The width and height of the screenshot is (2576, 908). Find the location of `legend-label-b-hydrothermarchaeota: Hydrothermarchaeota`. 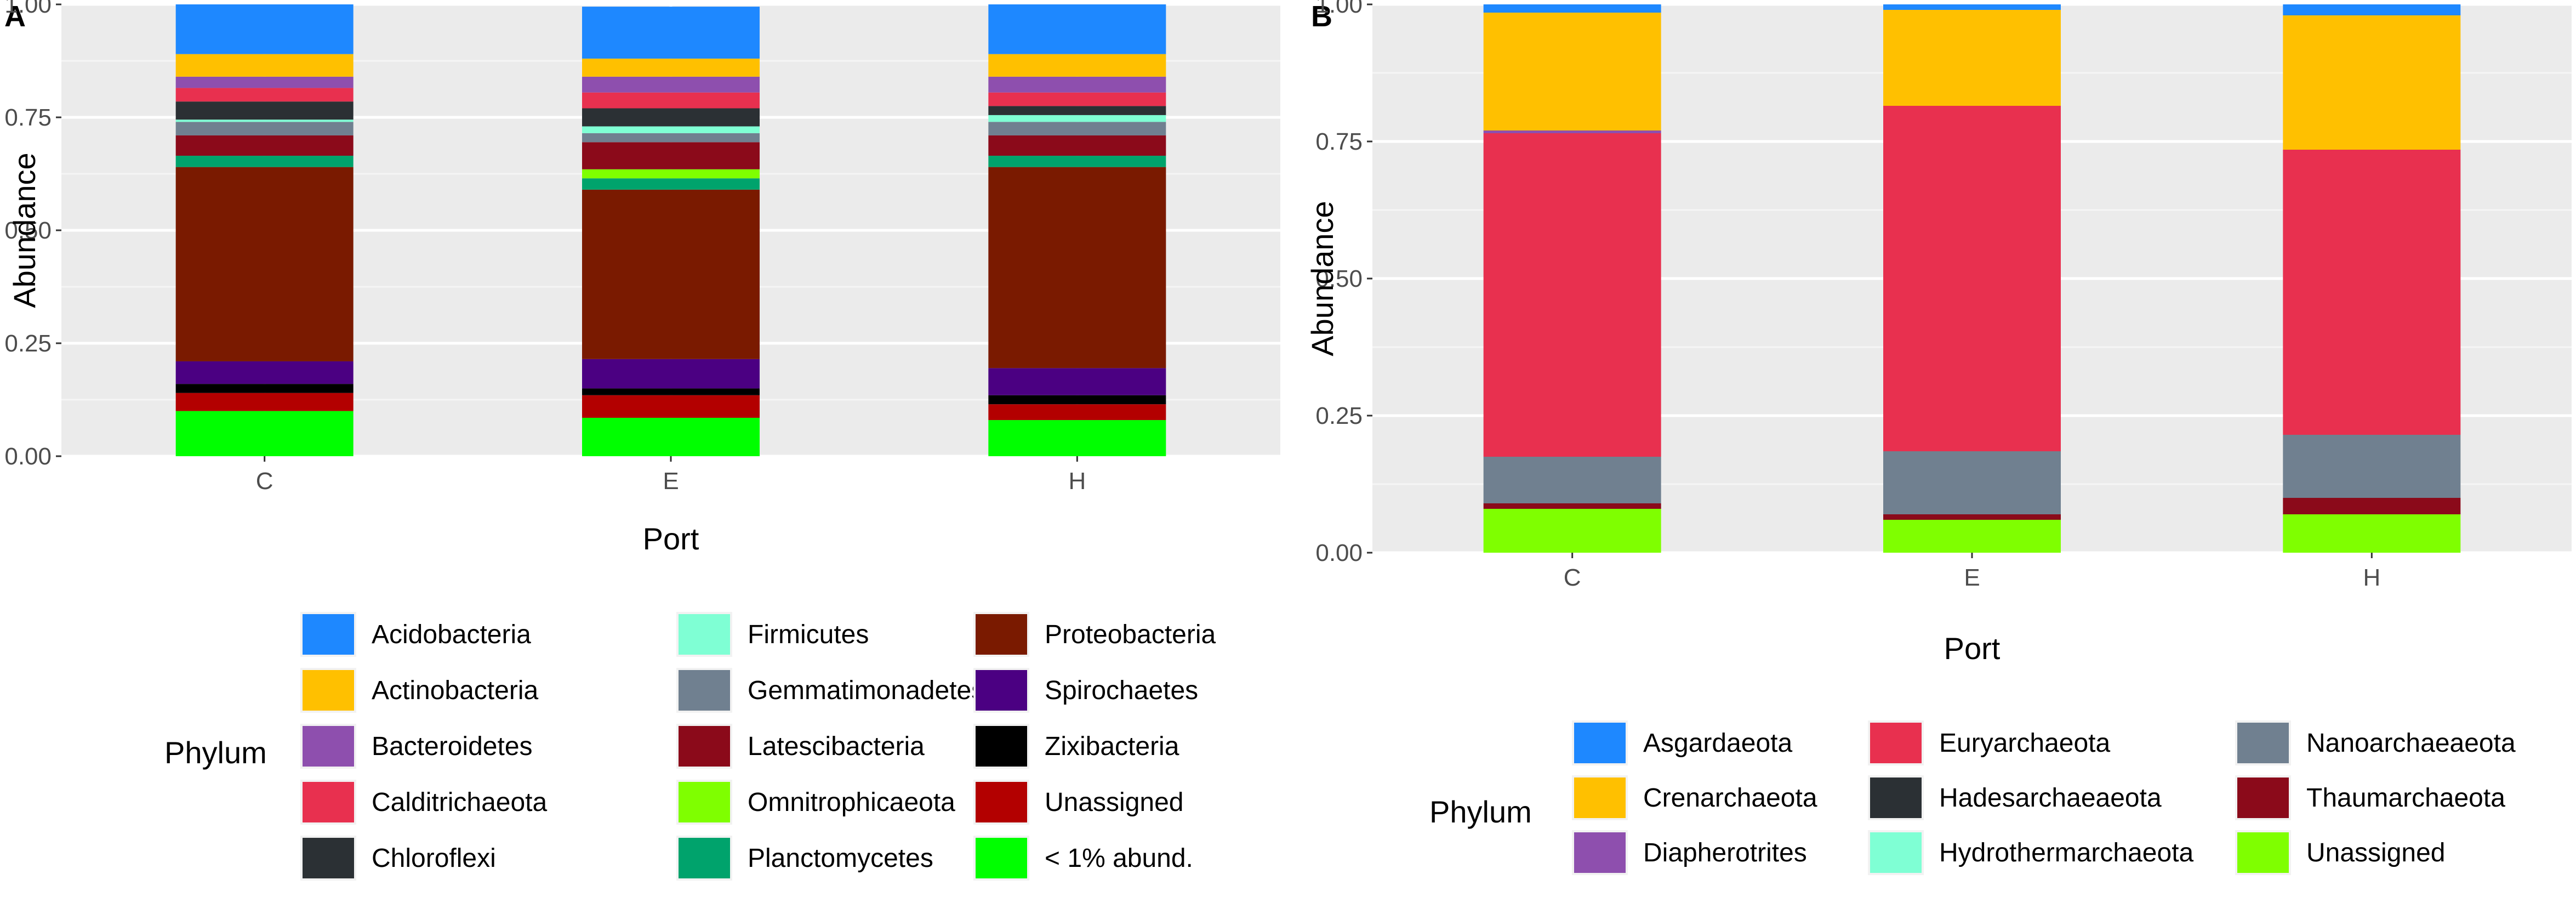

legend-label-b-hydrothermarchaeota: Hydrothermarchaeota is located at coordinates (2066, 852).